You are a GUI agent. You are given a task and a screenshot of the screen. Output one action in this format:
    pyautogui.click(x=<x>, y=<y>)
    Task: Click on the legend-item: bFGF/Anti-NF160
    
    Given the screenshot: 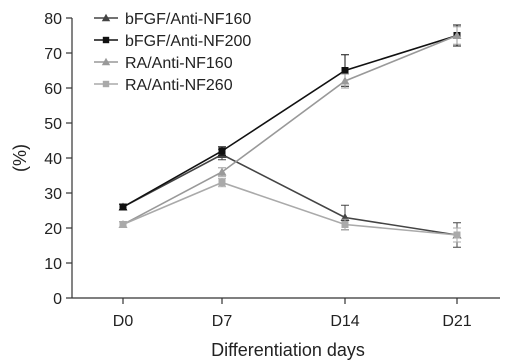 What is the action you would take?
    pyautogui.click(x=172, y=19)
    